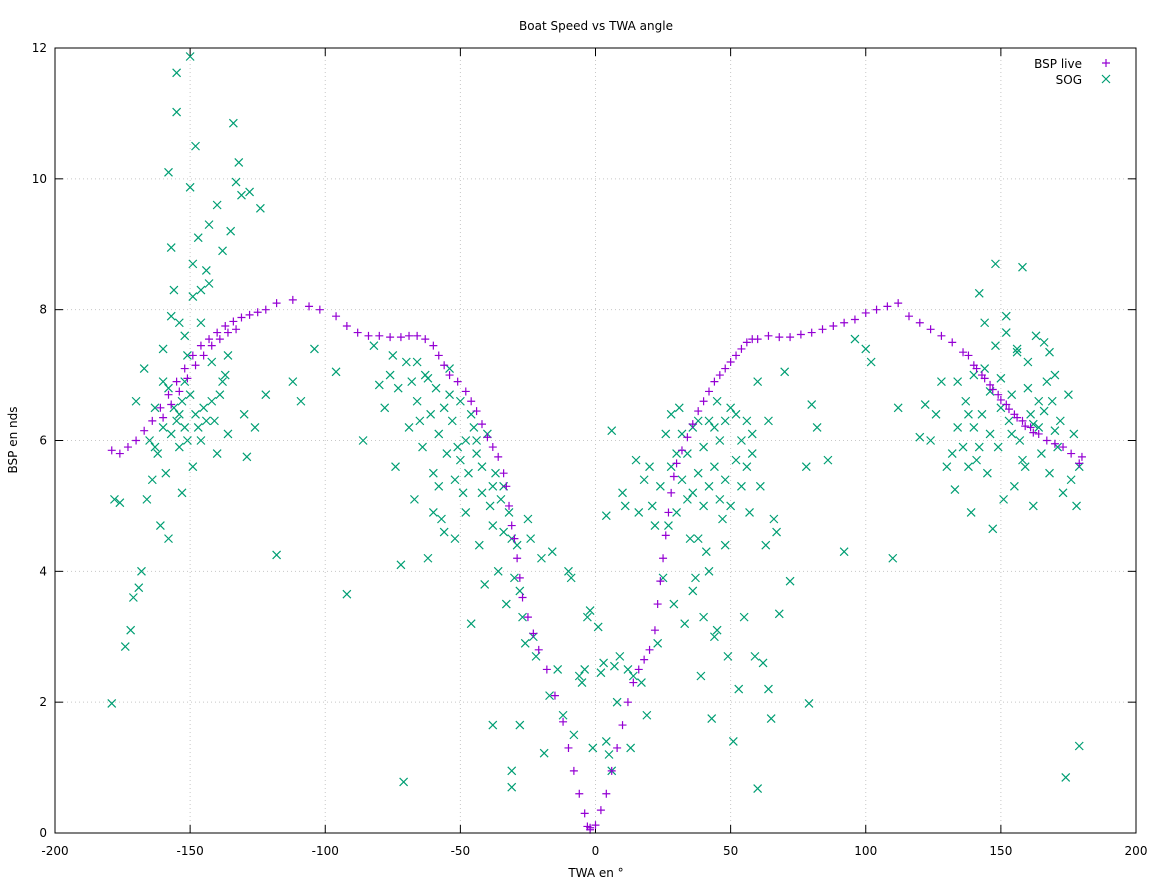 This screenshot has width=1157, height=887. I want to click on y-tick-label: 12, so click(39, 48).